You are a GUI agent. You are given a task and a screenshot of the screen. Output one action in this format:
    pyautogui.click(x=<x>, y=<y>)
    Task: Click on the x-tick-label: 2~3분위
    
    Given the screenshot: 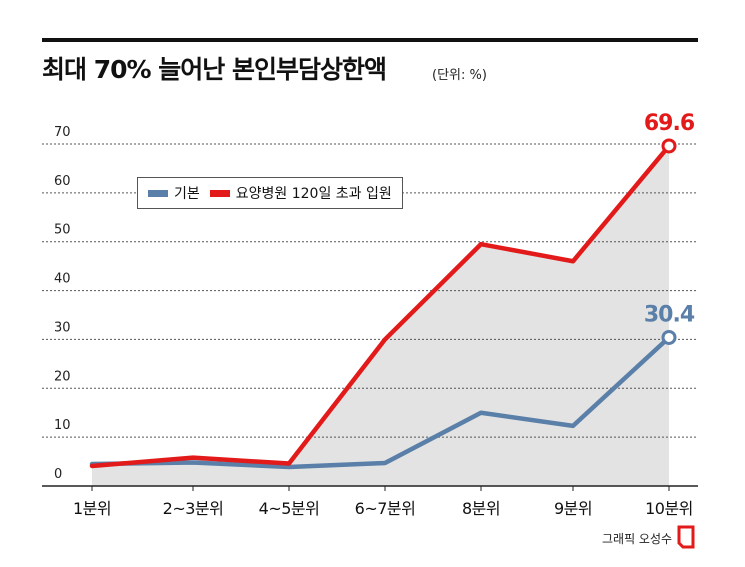 What is the action you would take?
    pyautogui.click(x=193, y=508)
    